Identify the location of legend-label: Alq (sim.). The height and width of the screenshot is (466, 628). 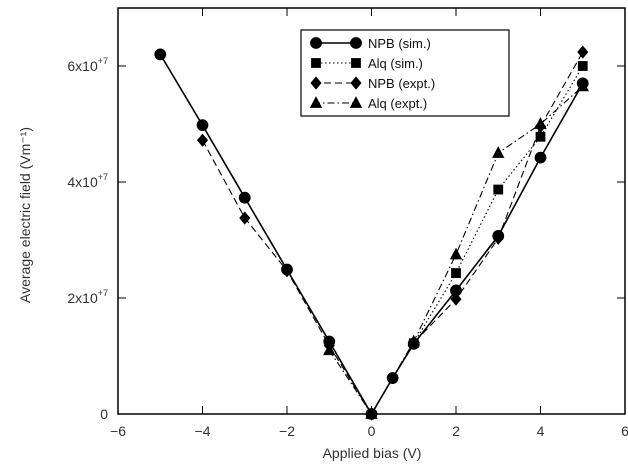
(395, 63).